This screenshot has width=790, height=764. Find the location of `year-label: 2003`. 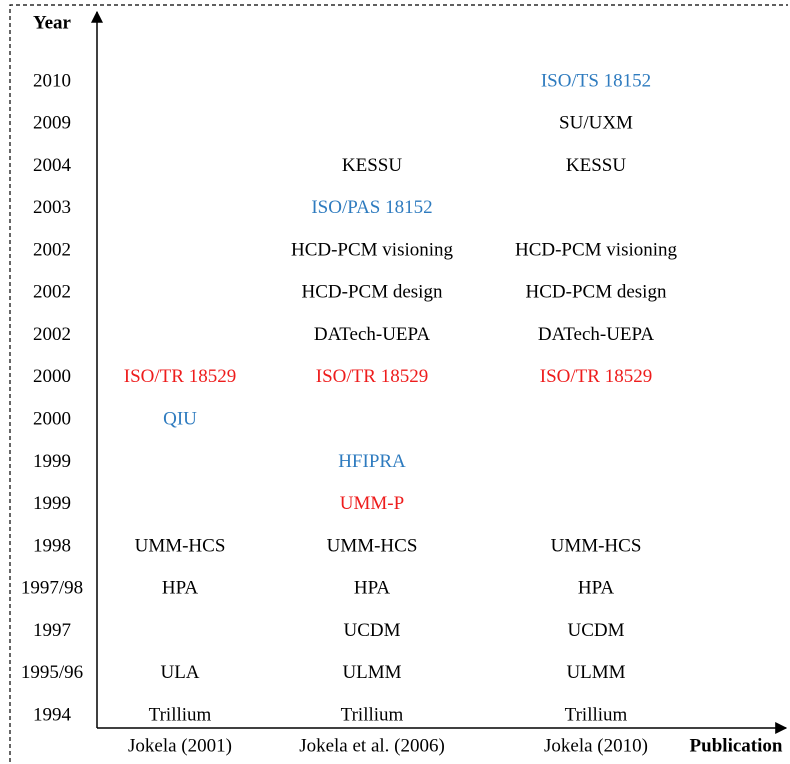

year-label: 2003 is located at coordinates (52, 207).